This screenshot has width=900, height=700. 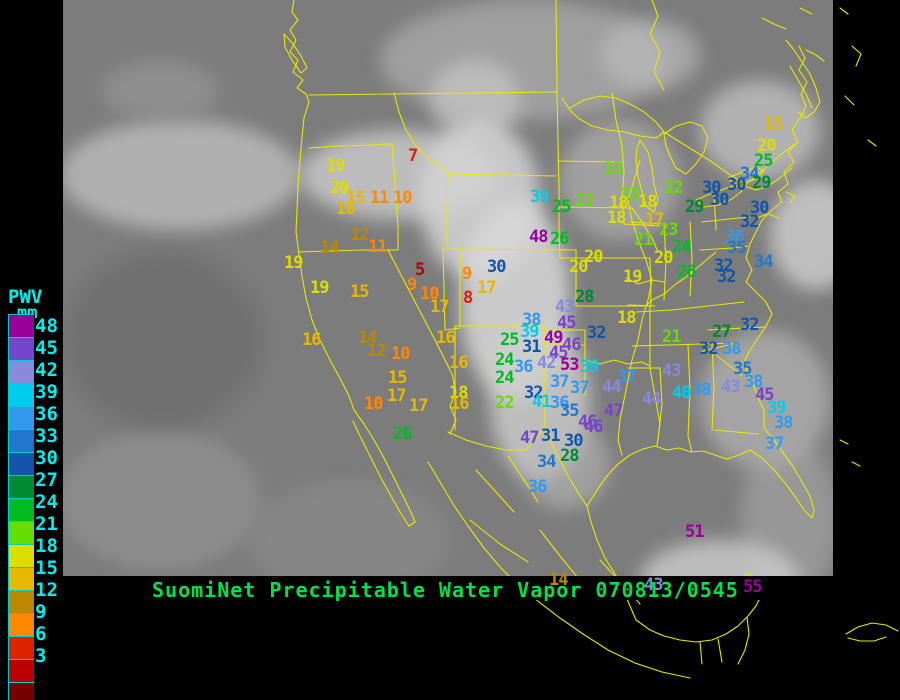 What do you see at coordinates (46, 590) in the screenshot?
I see `legend-value-label: 12` at bounding box center [46, 590].